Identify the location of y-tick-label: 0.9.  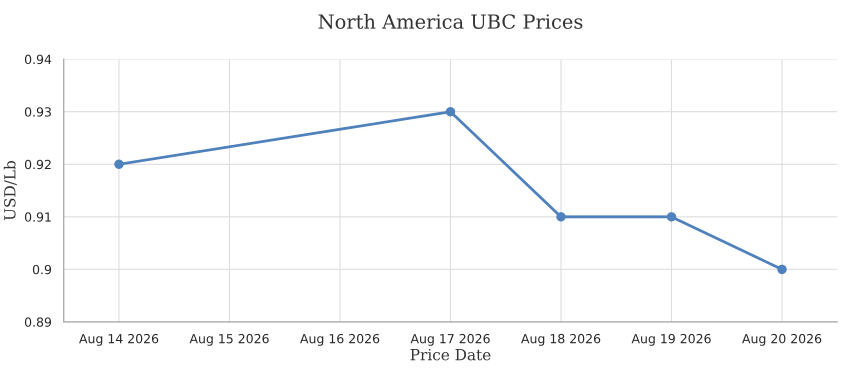
(42, 269).